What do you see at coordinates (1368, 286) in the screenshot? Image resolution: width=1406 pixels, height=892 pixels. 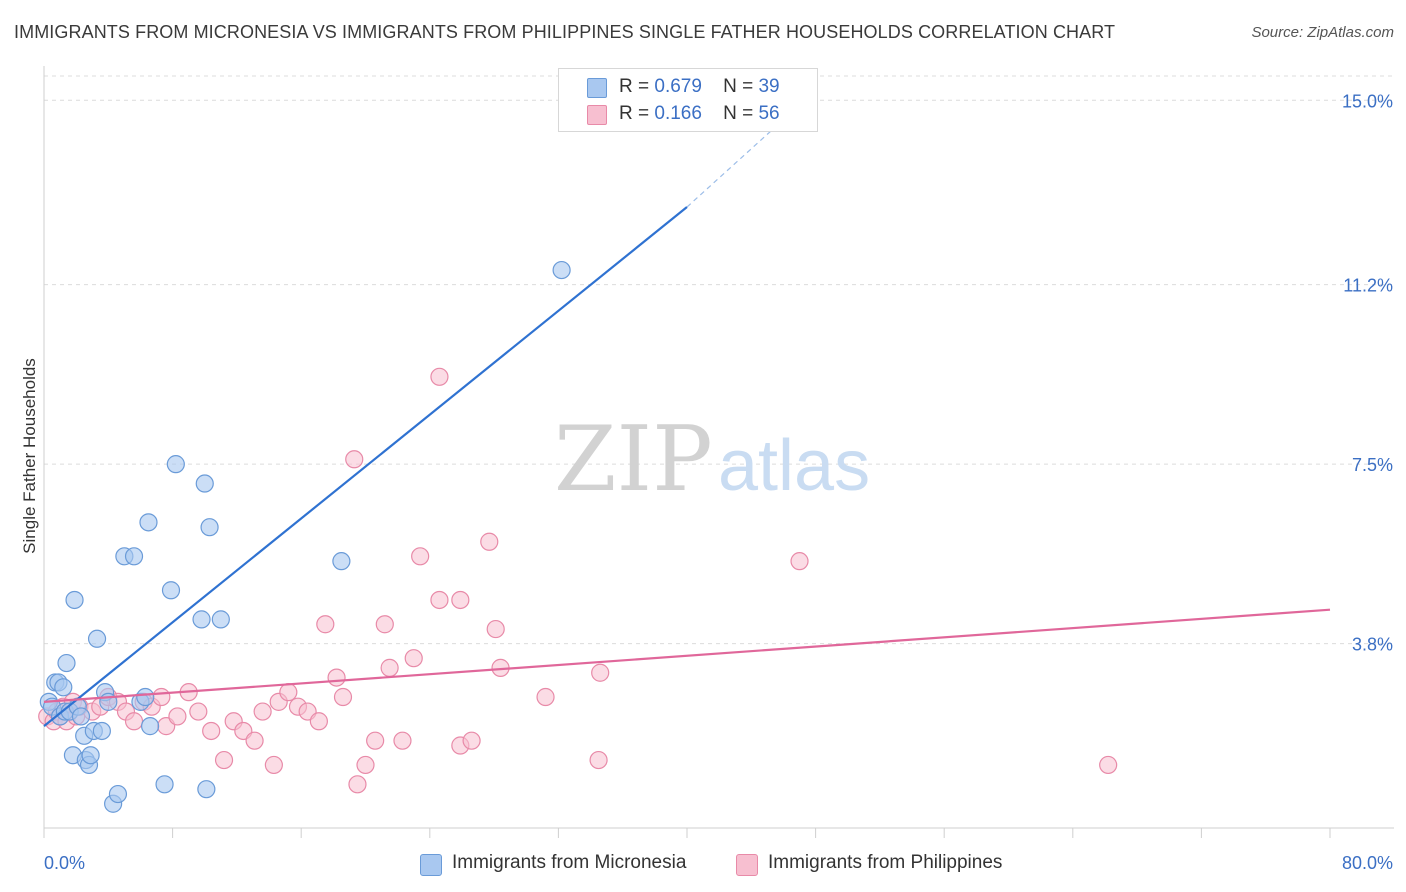 I see `y-tick-label-2: 11.2%` at bounding box center [1368, 286].